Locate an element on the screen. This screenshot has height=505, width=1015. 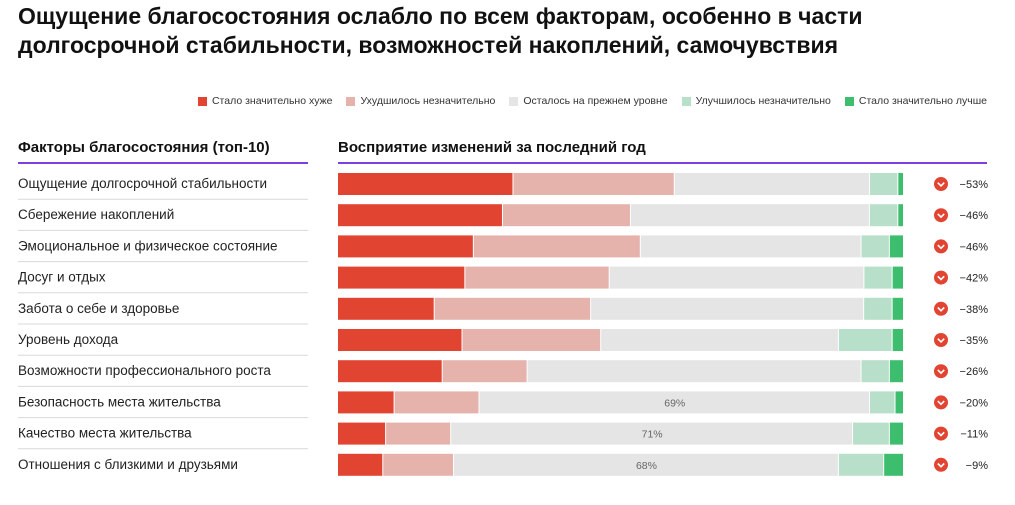
net-change-value: −26% is located at coordinates (974, 372).